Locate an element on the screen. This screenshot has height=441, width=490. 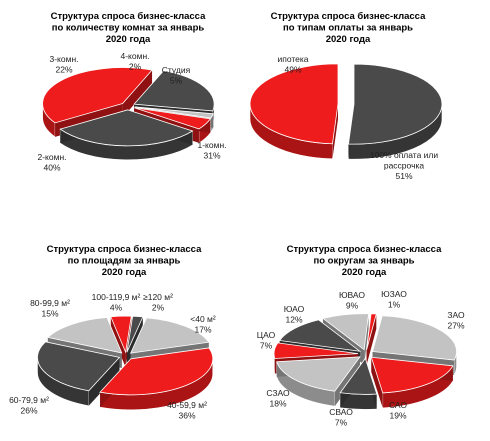
pie-slice-ипотека is located at coordinates (294, 111).